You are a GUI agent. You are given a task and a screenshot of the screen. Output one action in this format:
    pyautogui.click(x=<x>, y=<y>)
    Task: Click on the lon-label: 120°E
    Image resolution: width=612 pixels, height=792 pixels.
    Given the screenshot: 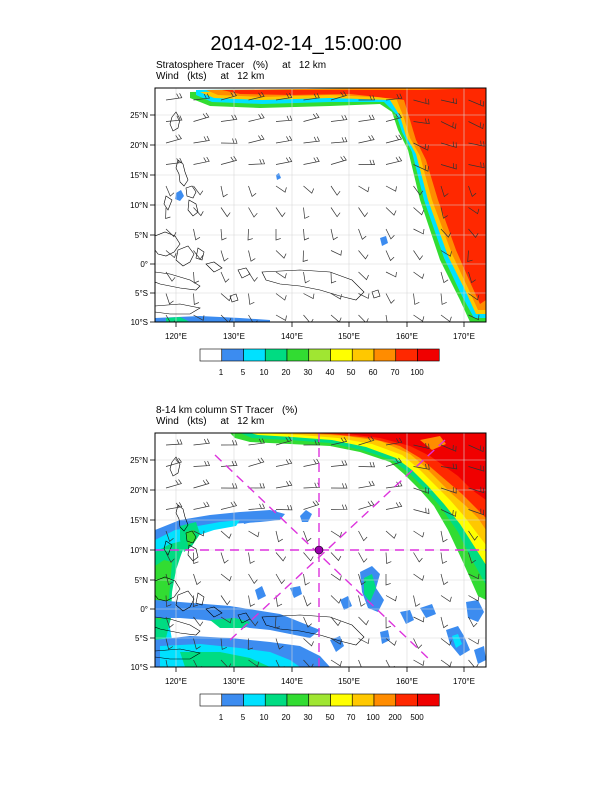 What is the action you would take?
    pyautogui.click(x=176, y=681)
    